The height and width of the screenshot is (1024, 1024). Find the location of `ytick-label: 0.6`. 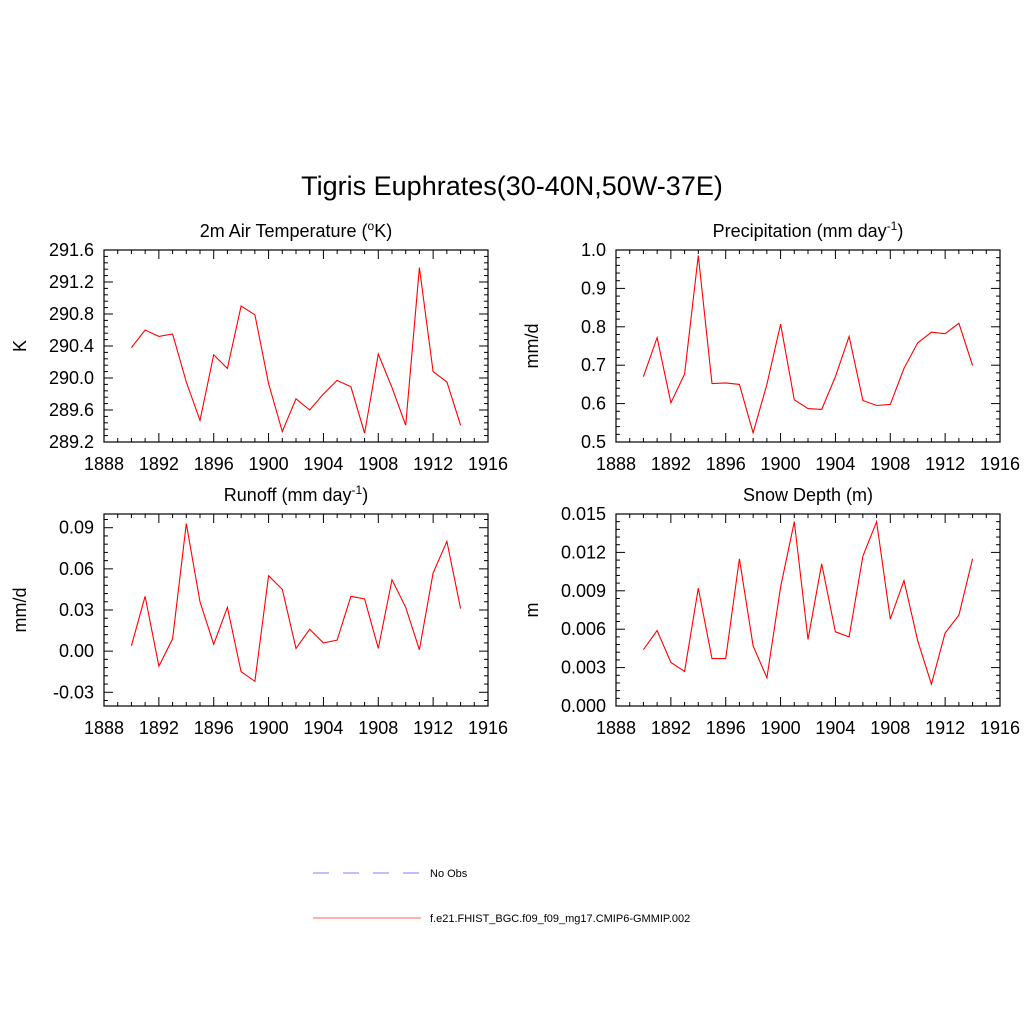

ytick-label: 0.6 is located at coordinates (593, 404).